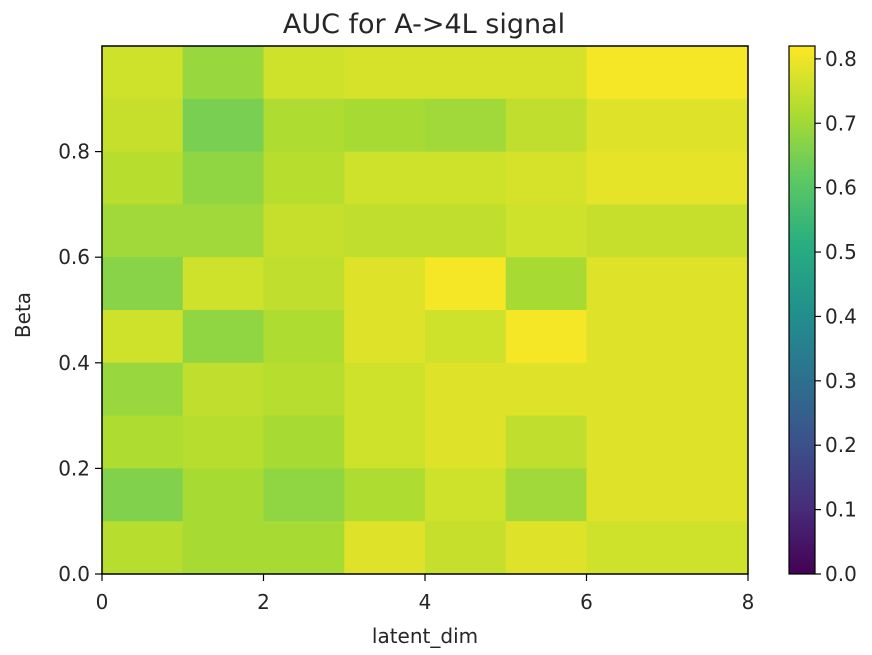  What do you see at coordinates (23, 315) in the screenshot?
I see `y-axis-label: Beta` at bounding box center [23, 315].